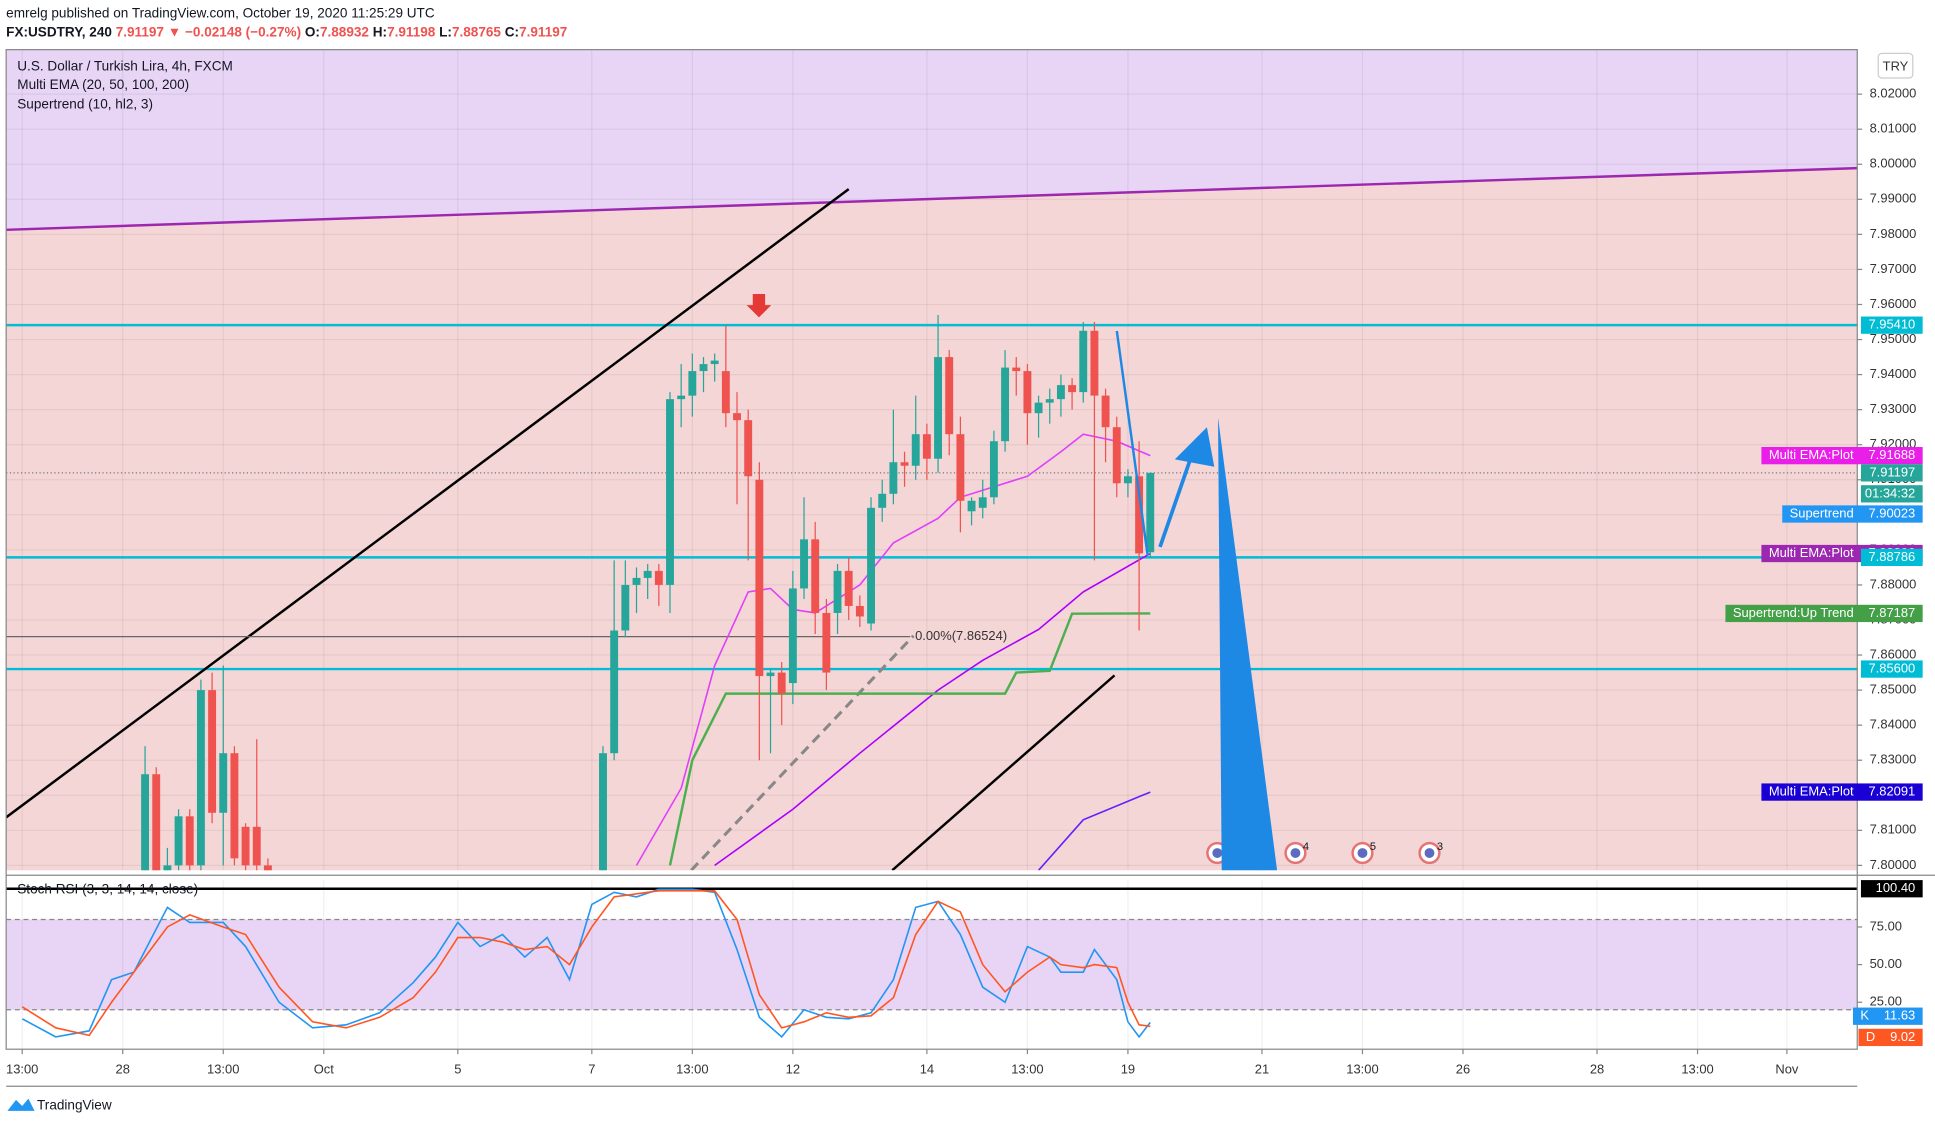  What do you see at coordinates (1893, 653) in the screenshot?
I see `y-tick-label: 7.86000` at bounding box center [1893, 653].